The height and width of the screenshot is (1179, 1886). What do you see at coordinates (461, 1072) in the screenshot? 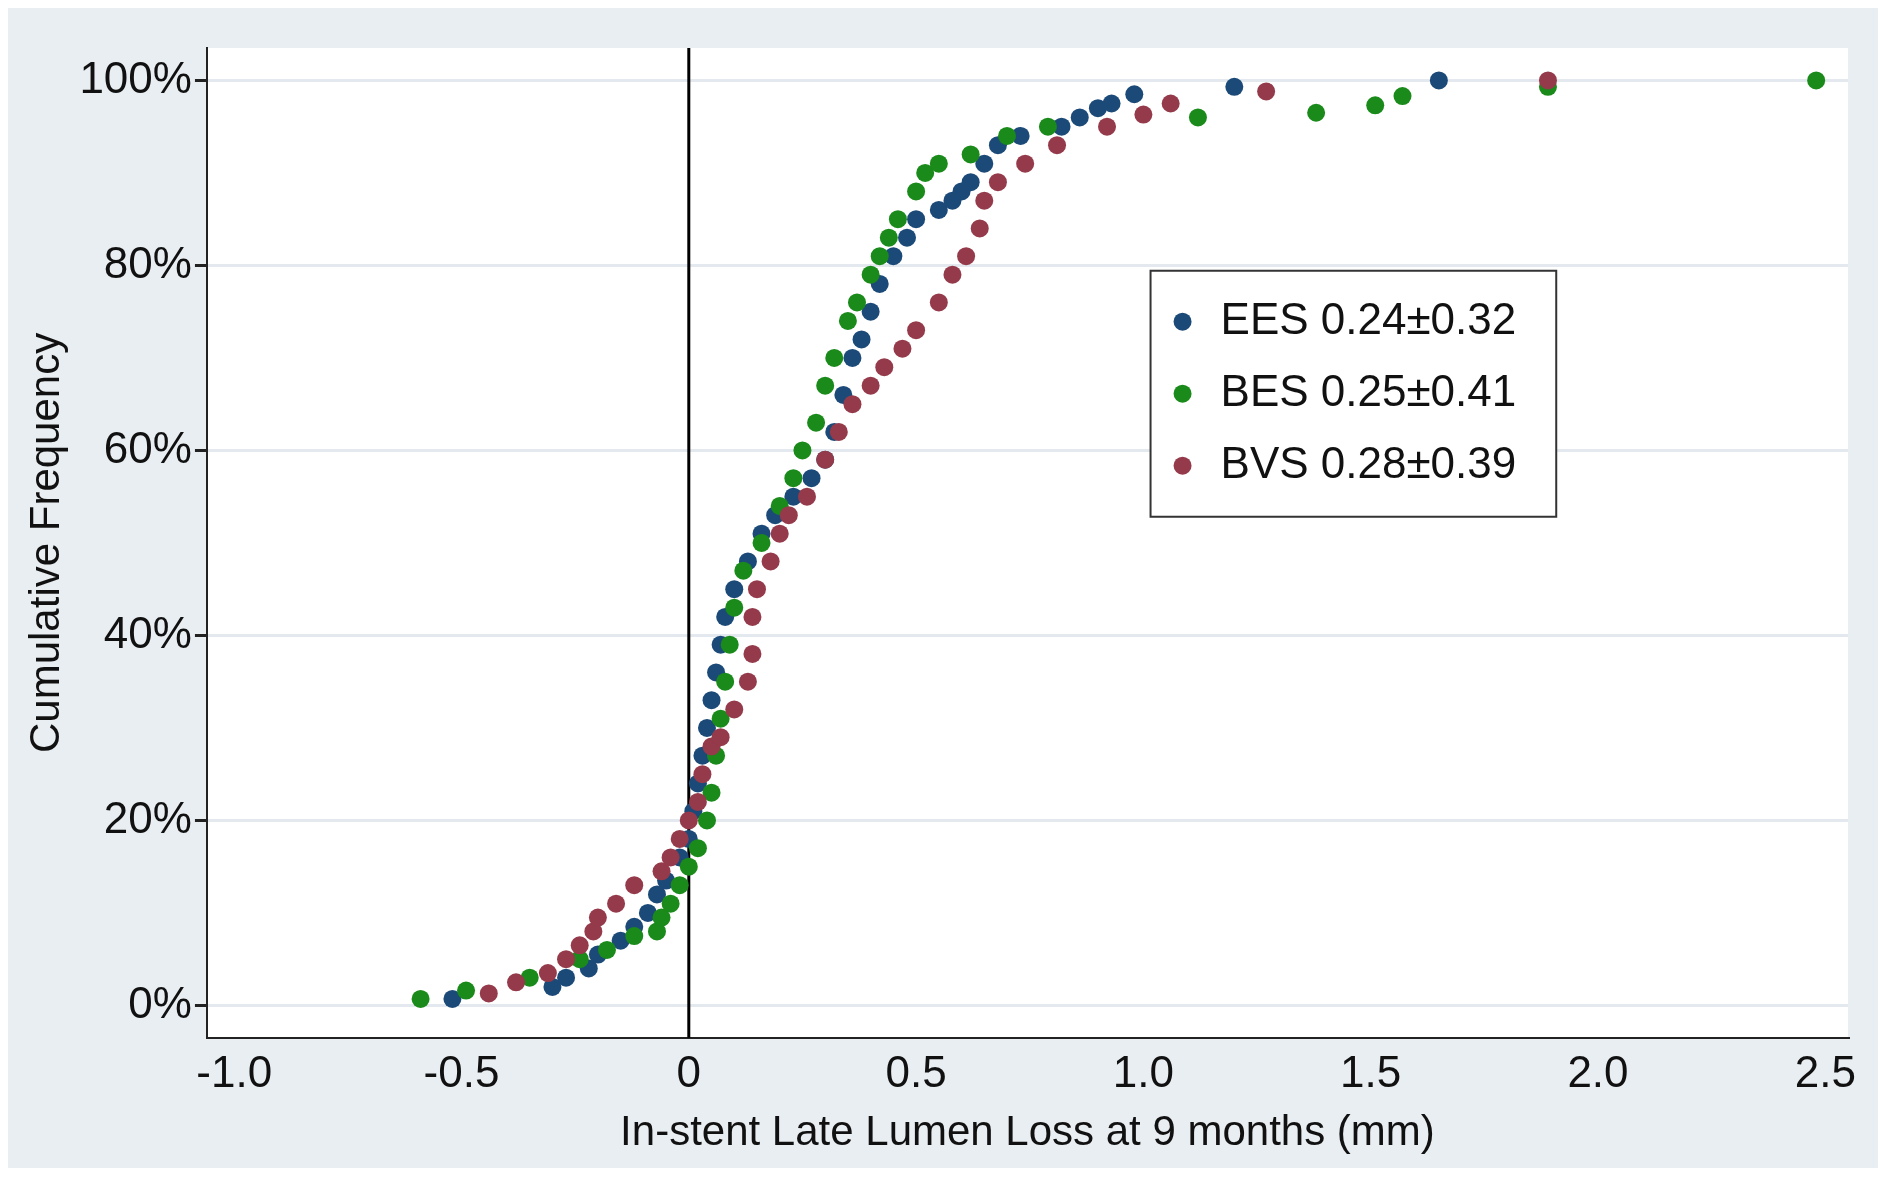
I see `x-tick-label: -0.5` at bounding box center [461, 1072].